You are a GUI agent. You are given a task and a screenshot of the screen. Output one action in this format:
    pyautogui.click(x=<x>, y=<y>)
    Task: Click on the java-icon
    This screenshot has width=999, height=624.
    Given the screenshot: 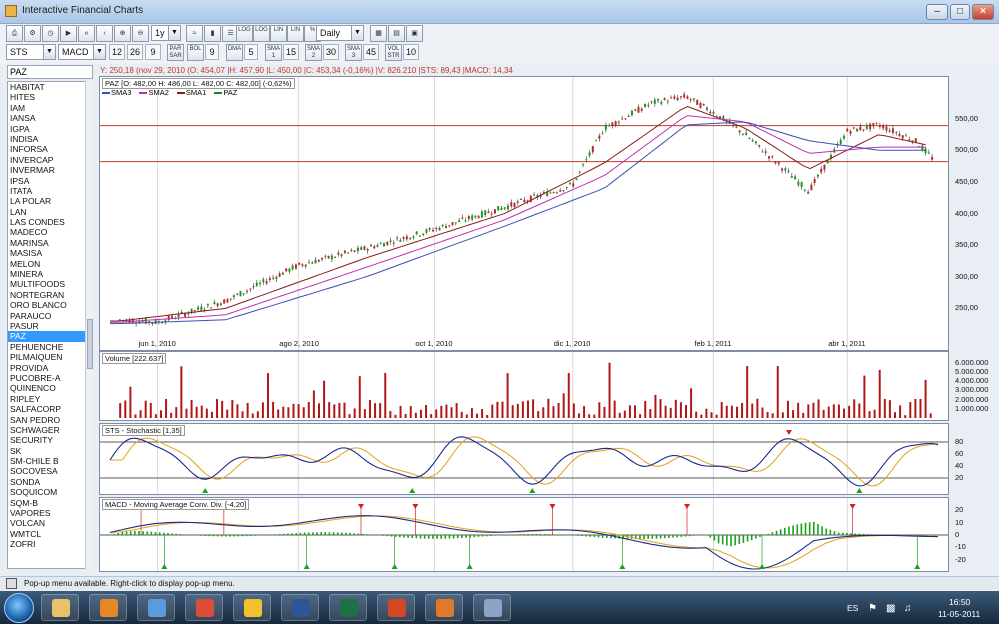 What is the action you would take?
    pyautogui.click(x=444, y=607)
    